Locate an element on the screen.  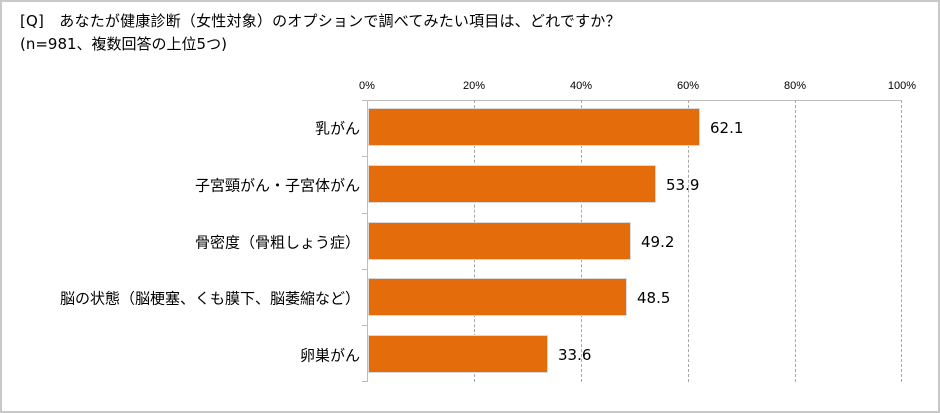
category-label: 子宮頸がん・子宮体がん is located at coordinates (277, 185).